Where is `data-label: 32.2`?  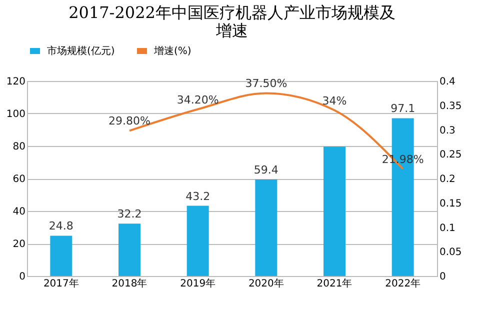 data-label: 32.2 is located at coordinates (129, 214).